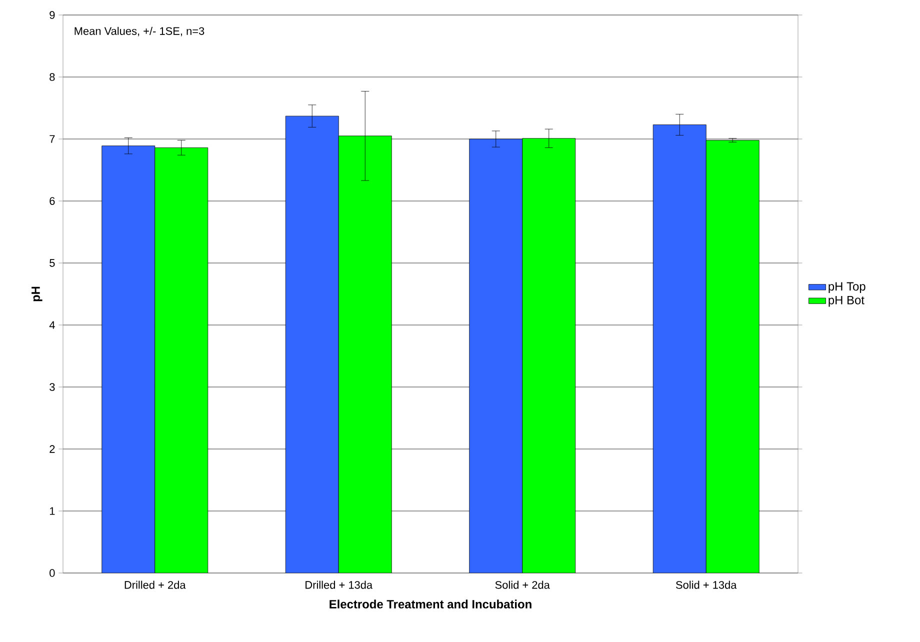 The width and height of the screenshot is (920, 642). I want to click on y-tick-label: 0, so click(52, 573).